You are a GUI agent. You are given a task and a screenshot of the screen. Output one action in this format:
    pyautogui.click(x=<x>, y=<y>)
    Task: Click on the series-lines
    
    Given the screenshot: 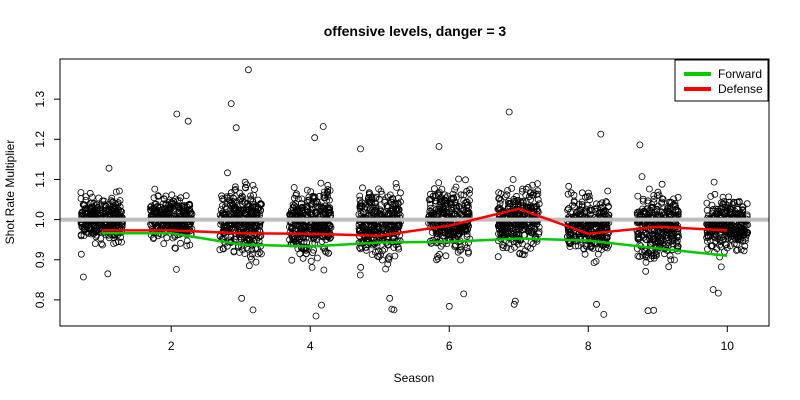 What is the action you would take?
    pyautogui.click(x=414, y=232)
    